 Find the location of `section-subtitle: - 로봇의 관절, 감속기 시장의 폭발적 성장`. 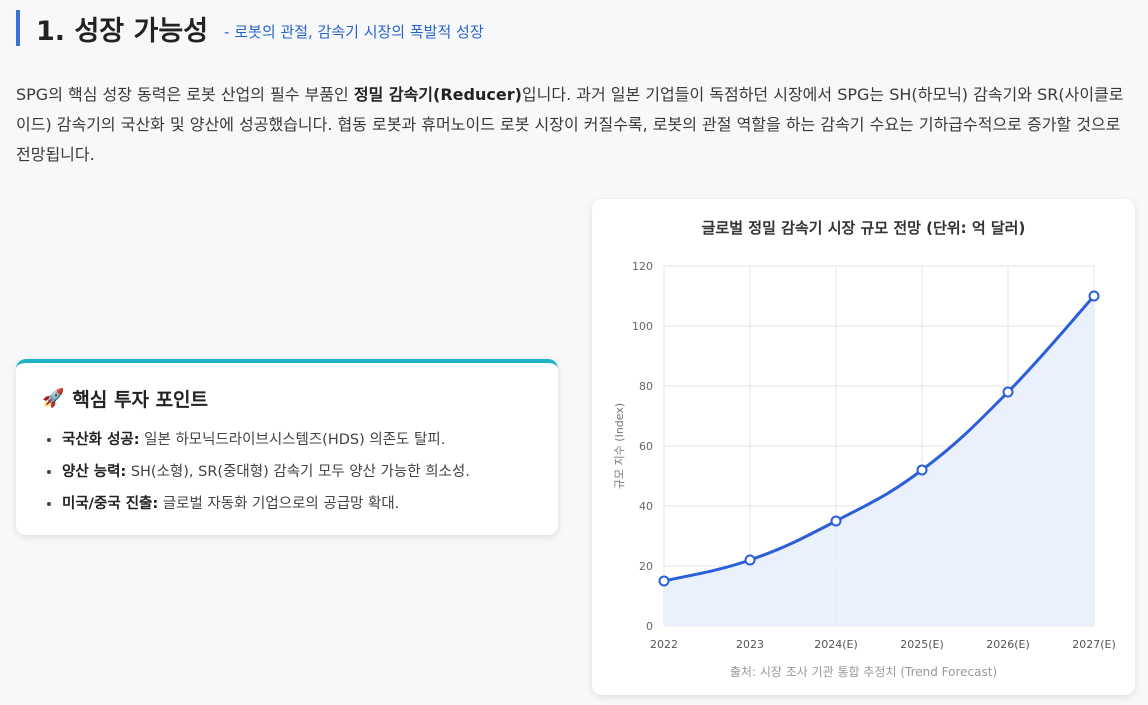

section-subtitle: - 로봇의 관절, 감속기 시장의 폭발적 성장 is located at coordinates (354, 31).